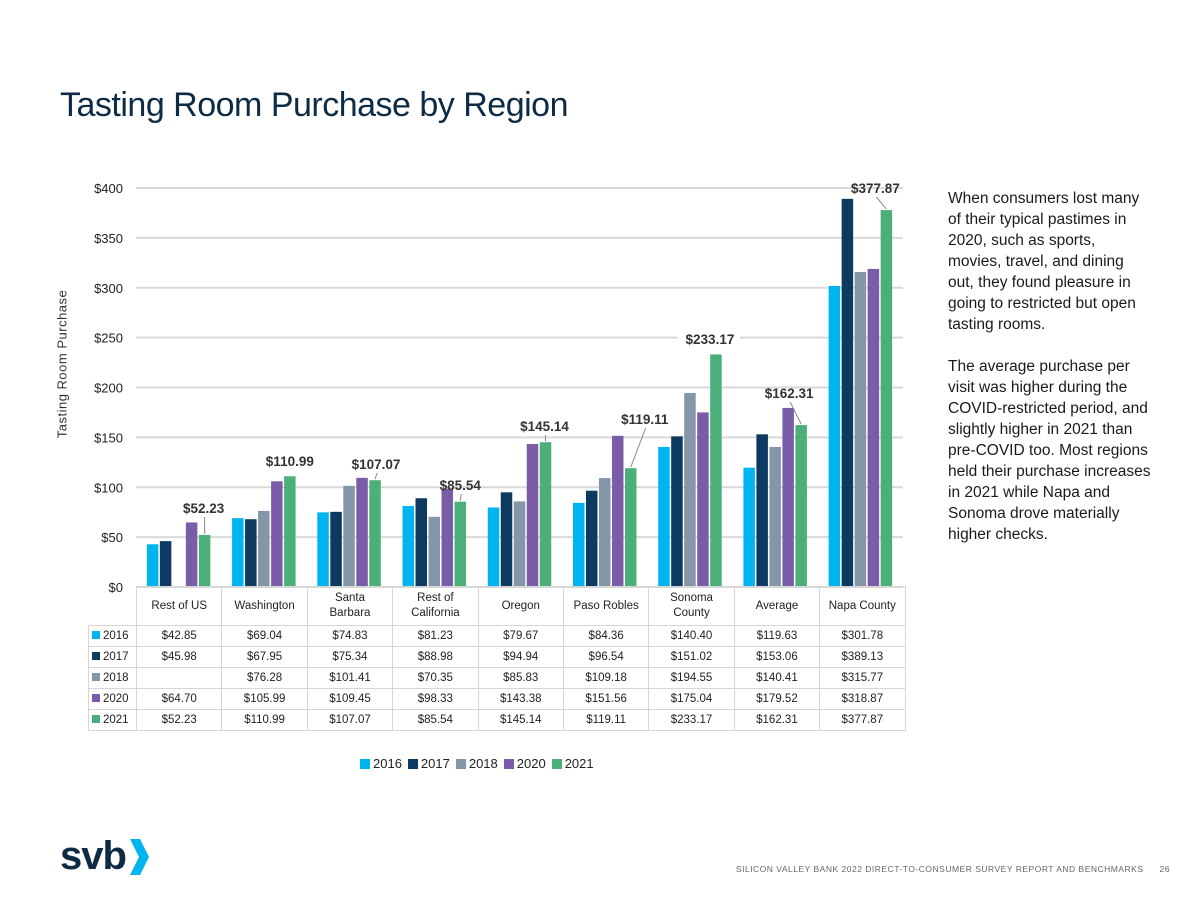 Image resolution: width=1200 pixels, height=900 pixels. I want to click on category-label: Sonoma County, so click(691, 606).